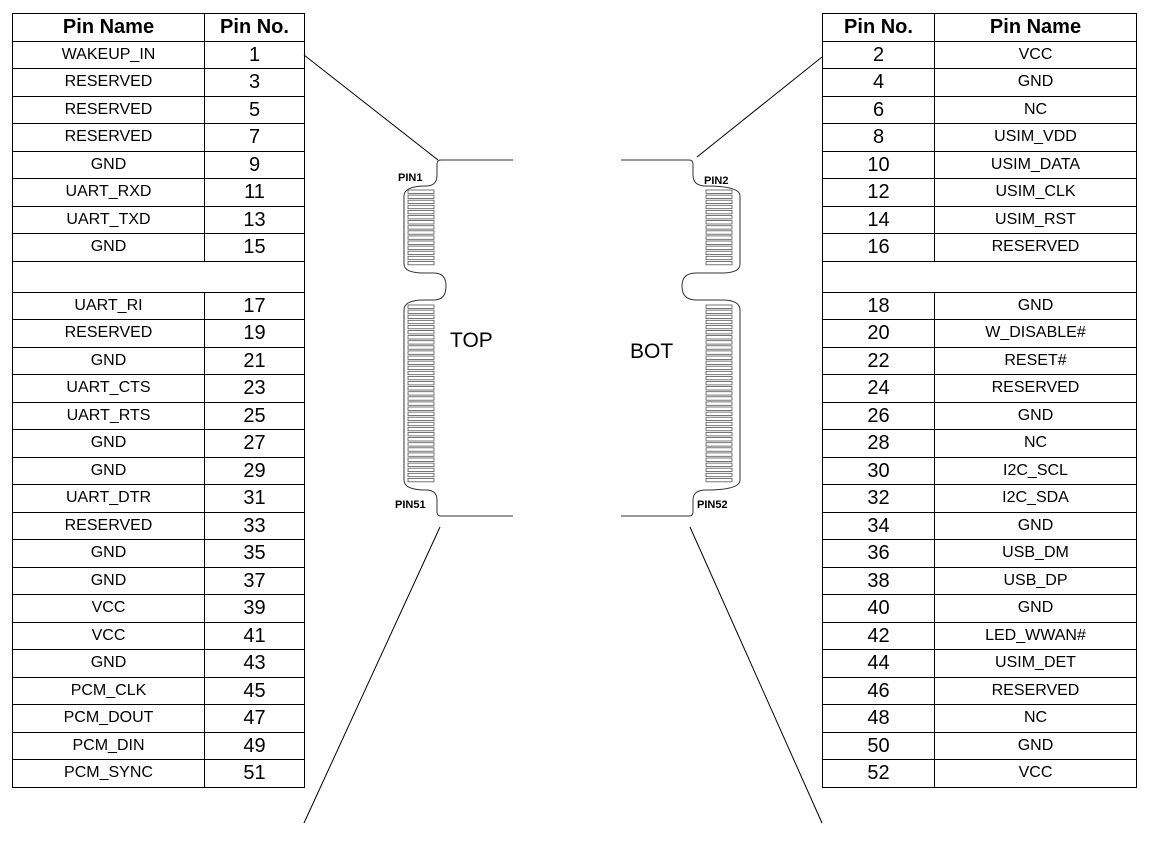 The image size is (1150, 850). What do you see at coordinates (1035, 553) in the screenshot?
I see `pin-name-cell: USB_DM` at bounding box center [1035, 553].